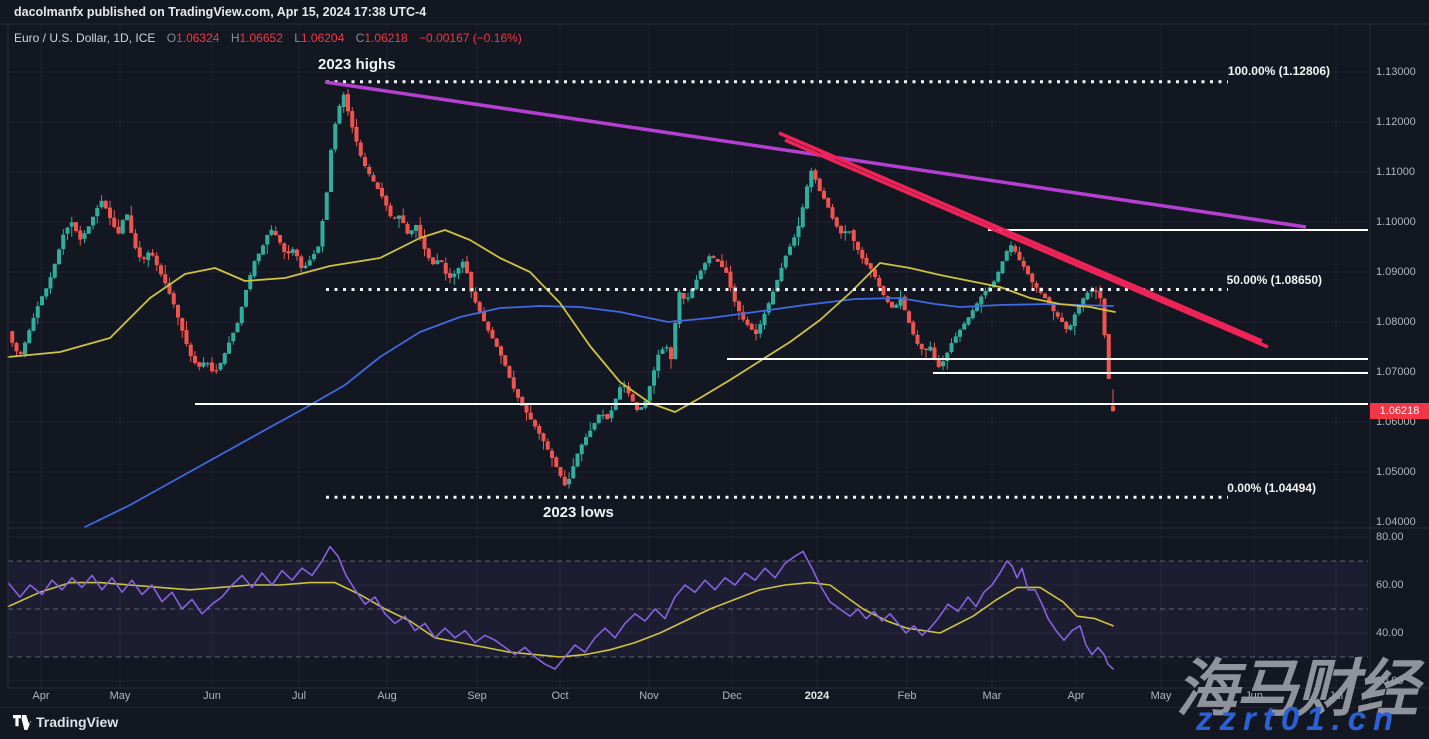 The image size is (1429, 739). Describe the element at coordinates (560, 696) in the screenshot. I see `time-axis-label: Oct` at that location.